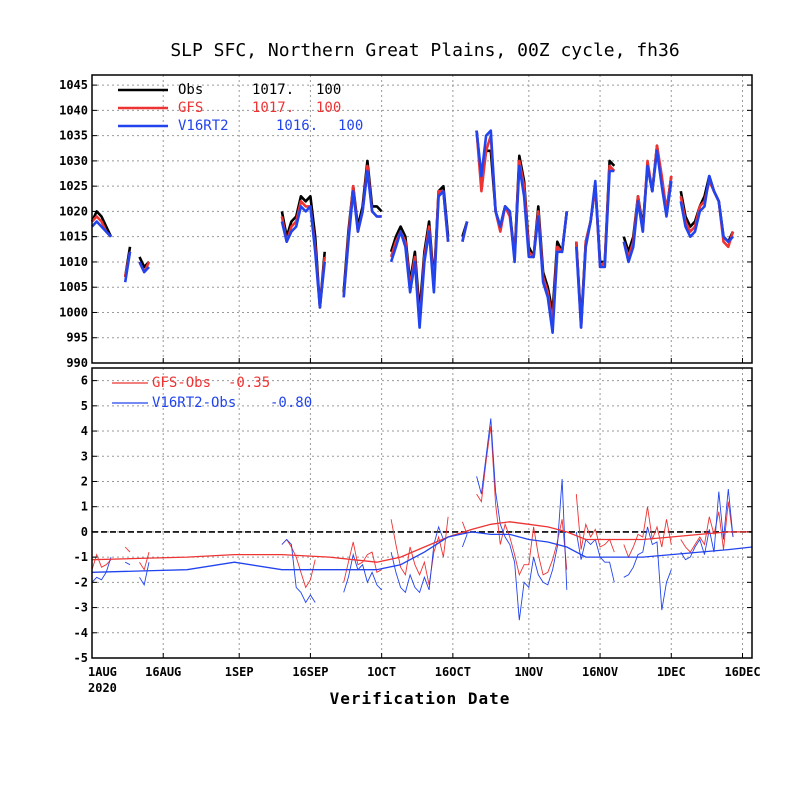 The height and width of the screenshot is (800, 800). I want to click on y-tick-label: -1, so click(81, 557).